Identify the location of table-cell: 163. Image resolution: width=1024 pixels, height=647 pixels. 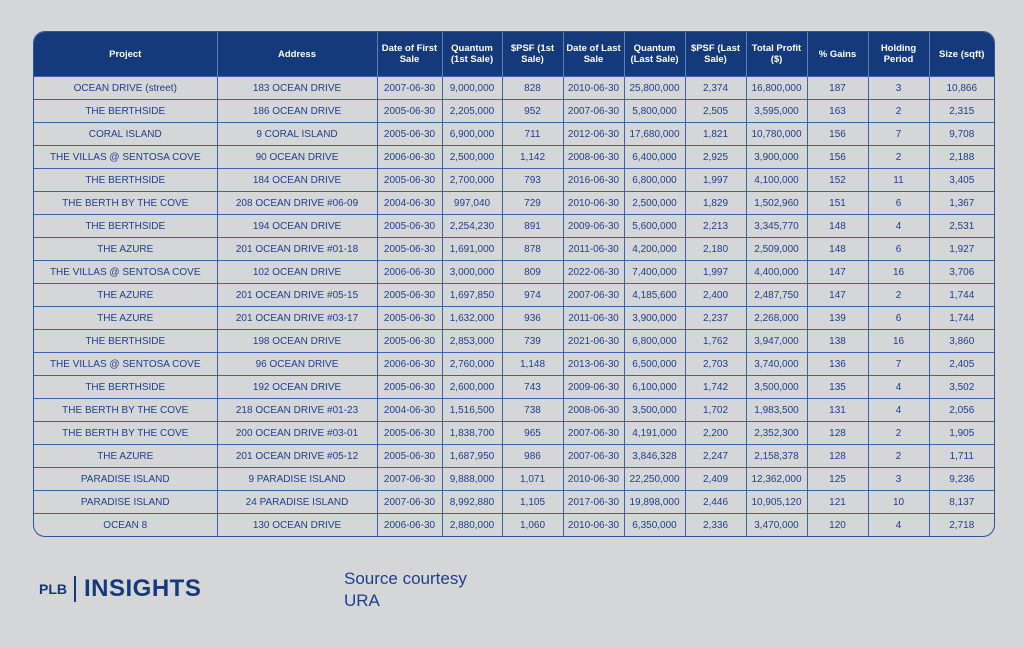
(837, 111).